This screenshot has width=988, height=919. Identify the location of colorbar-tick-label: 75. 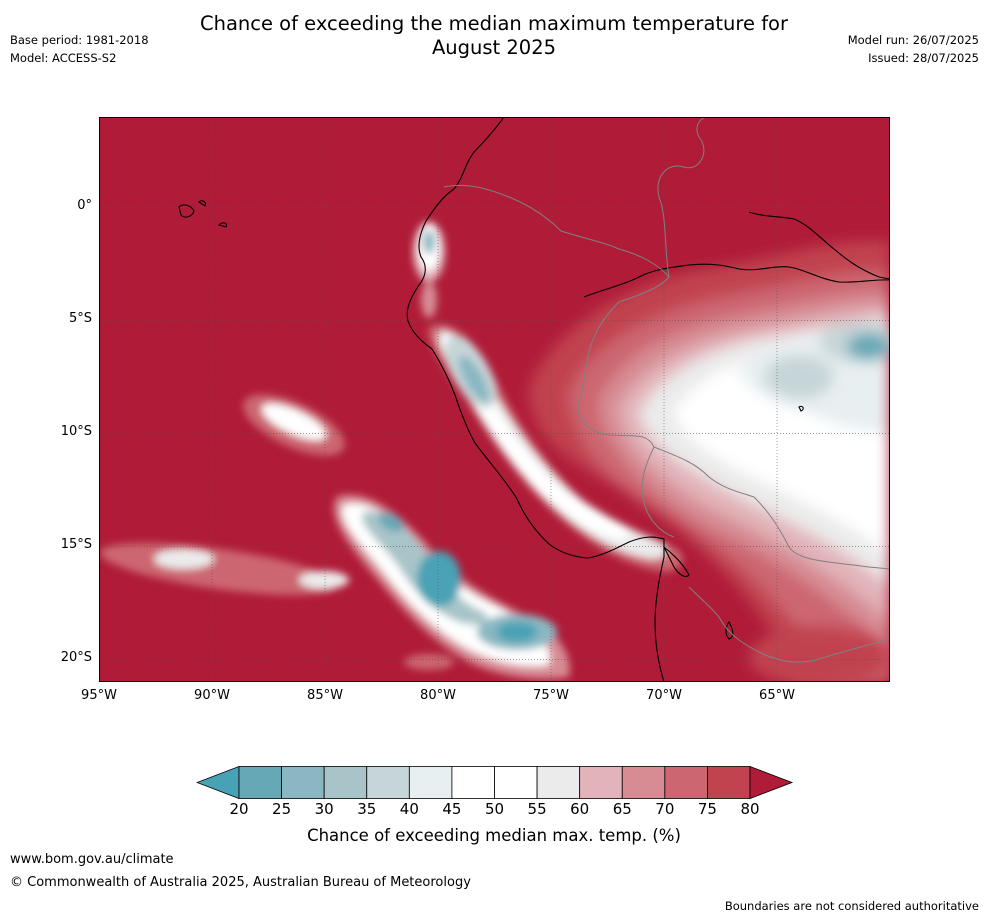
(707, 809).